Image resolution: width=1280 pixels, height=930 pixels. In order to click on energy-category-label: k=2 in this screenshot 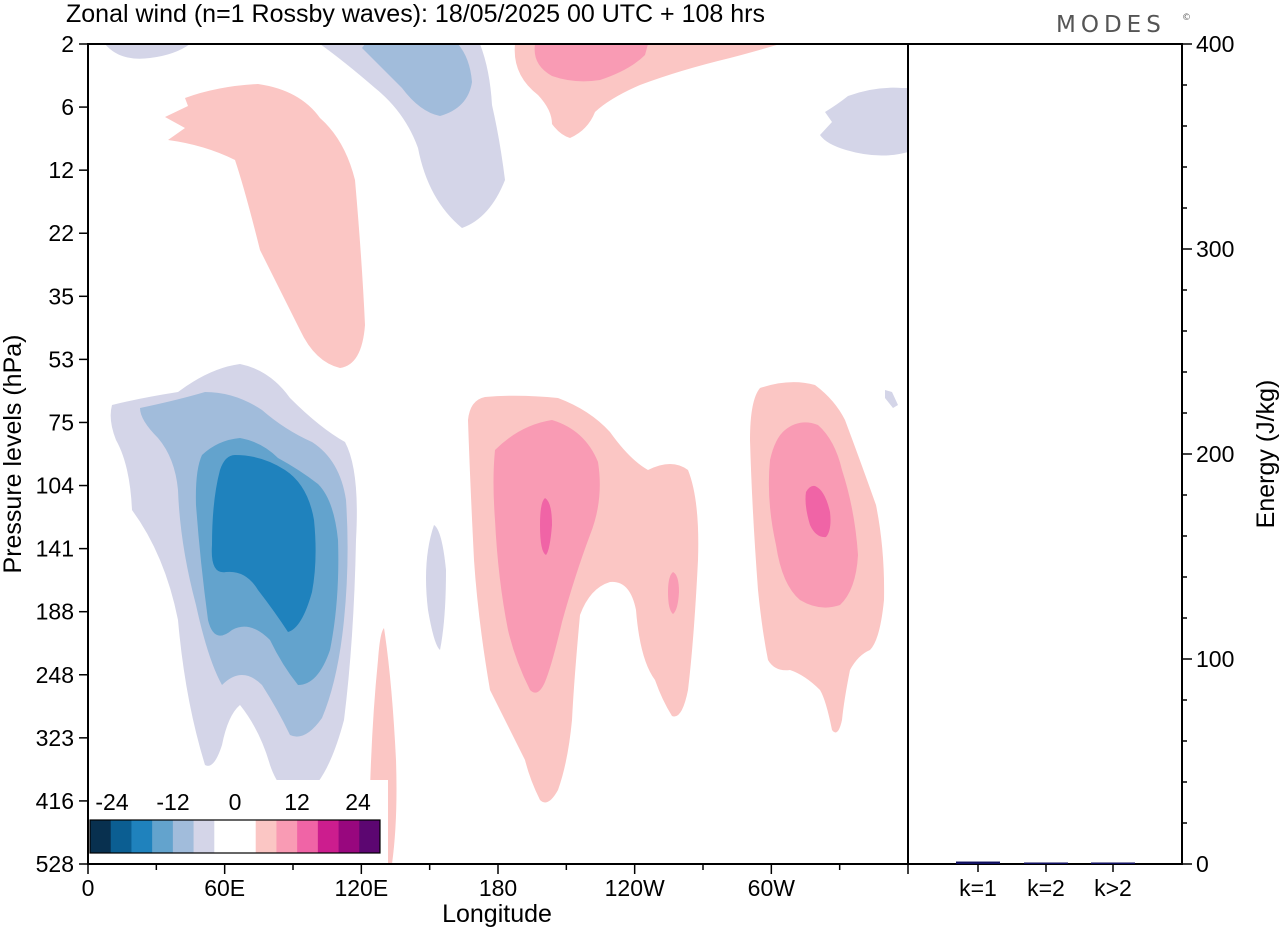, I will do `click(1046, 888)`.